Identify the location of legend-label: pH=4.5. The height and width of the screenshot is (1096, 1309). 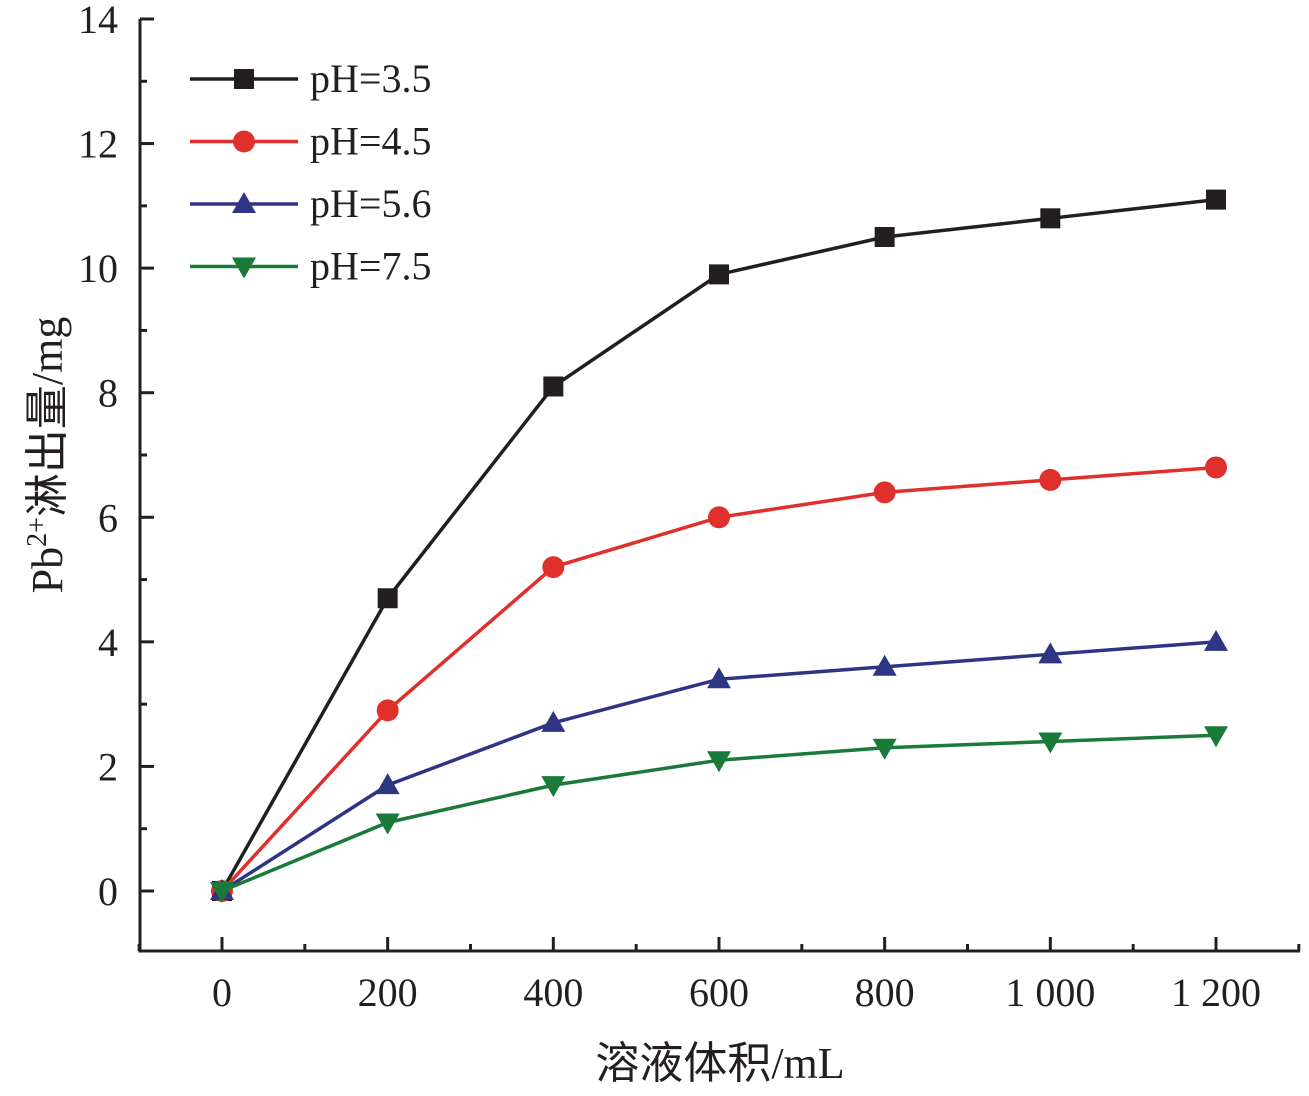
(370, 141).